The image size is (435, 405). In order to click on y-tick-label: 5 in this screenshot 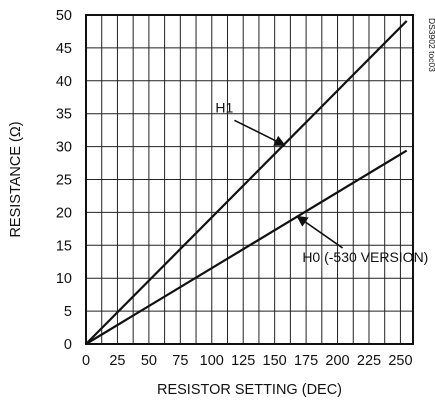, I will do `click(68, 312)`.